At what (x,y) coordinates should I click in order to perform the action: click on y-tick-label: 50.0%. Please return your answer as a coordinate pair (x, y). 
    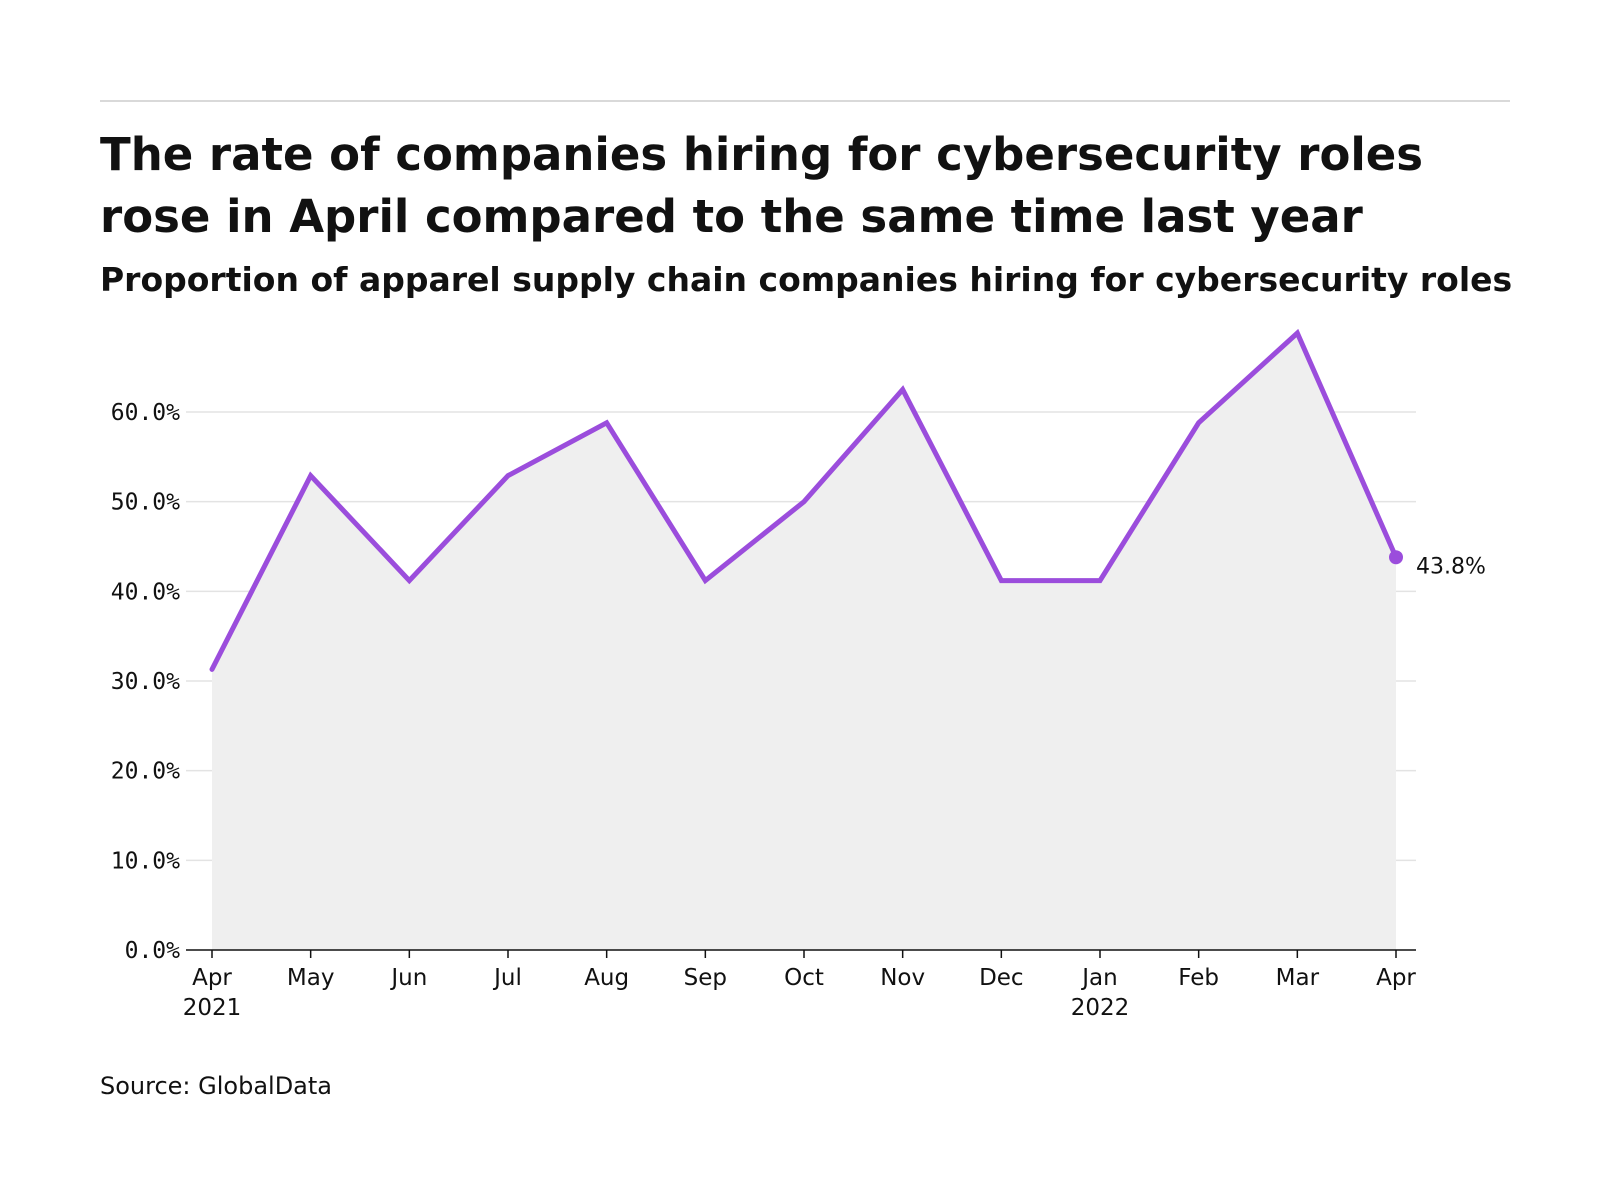
    Looking at the image, I should click on (145, 503).